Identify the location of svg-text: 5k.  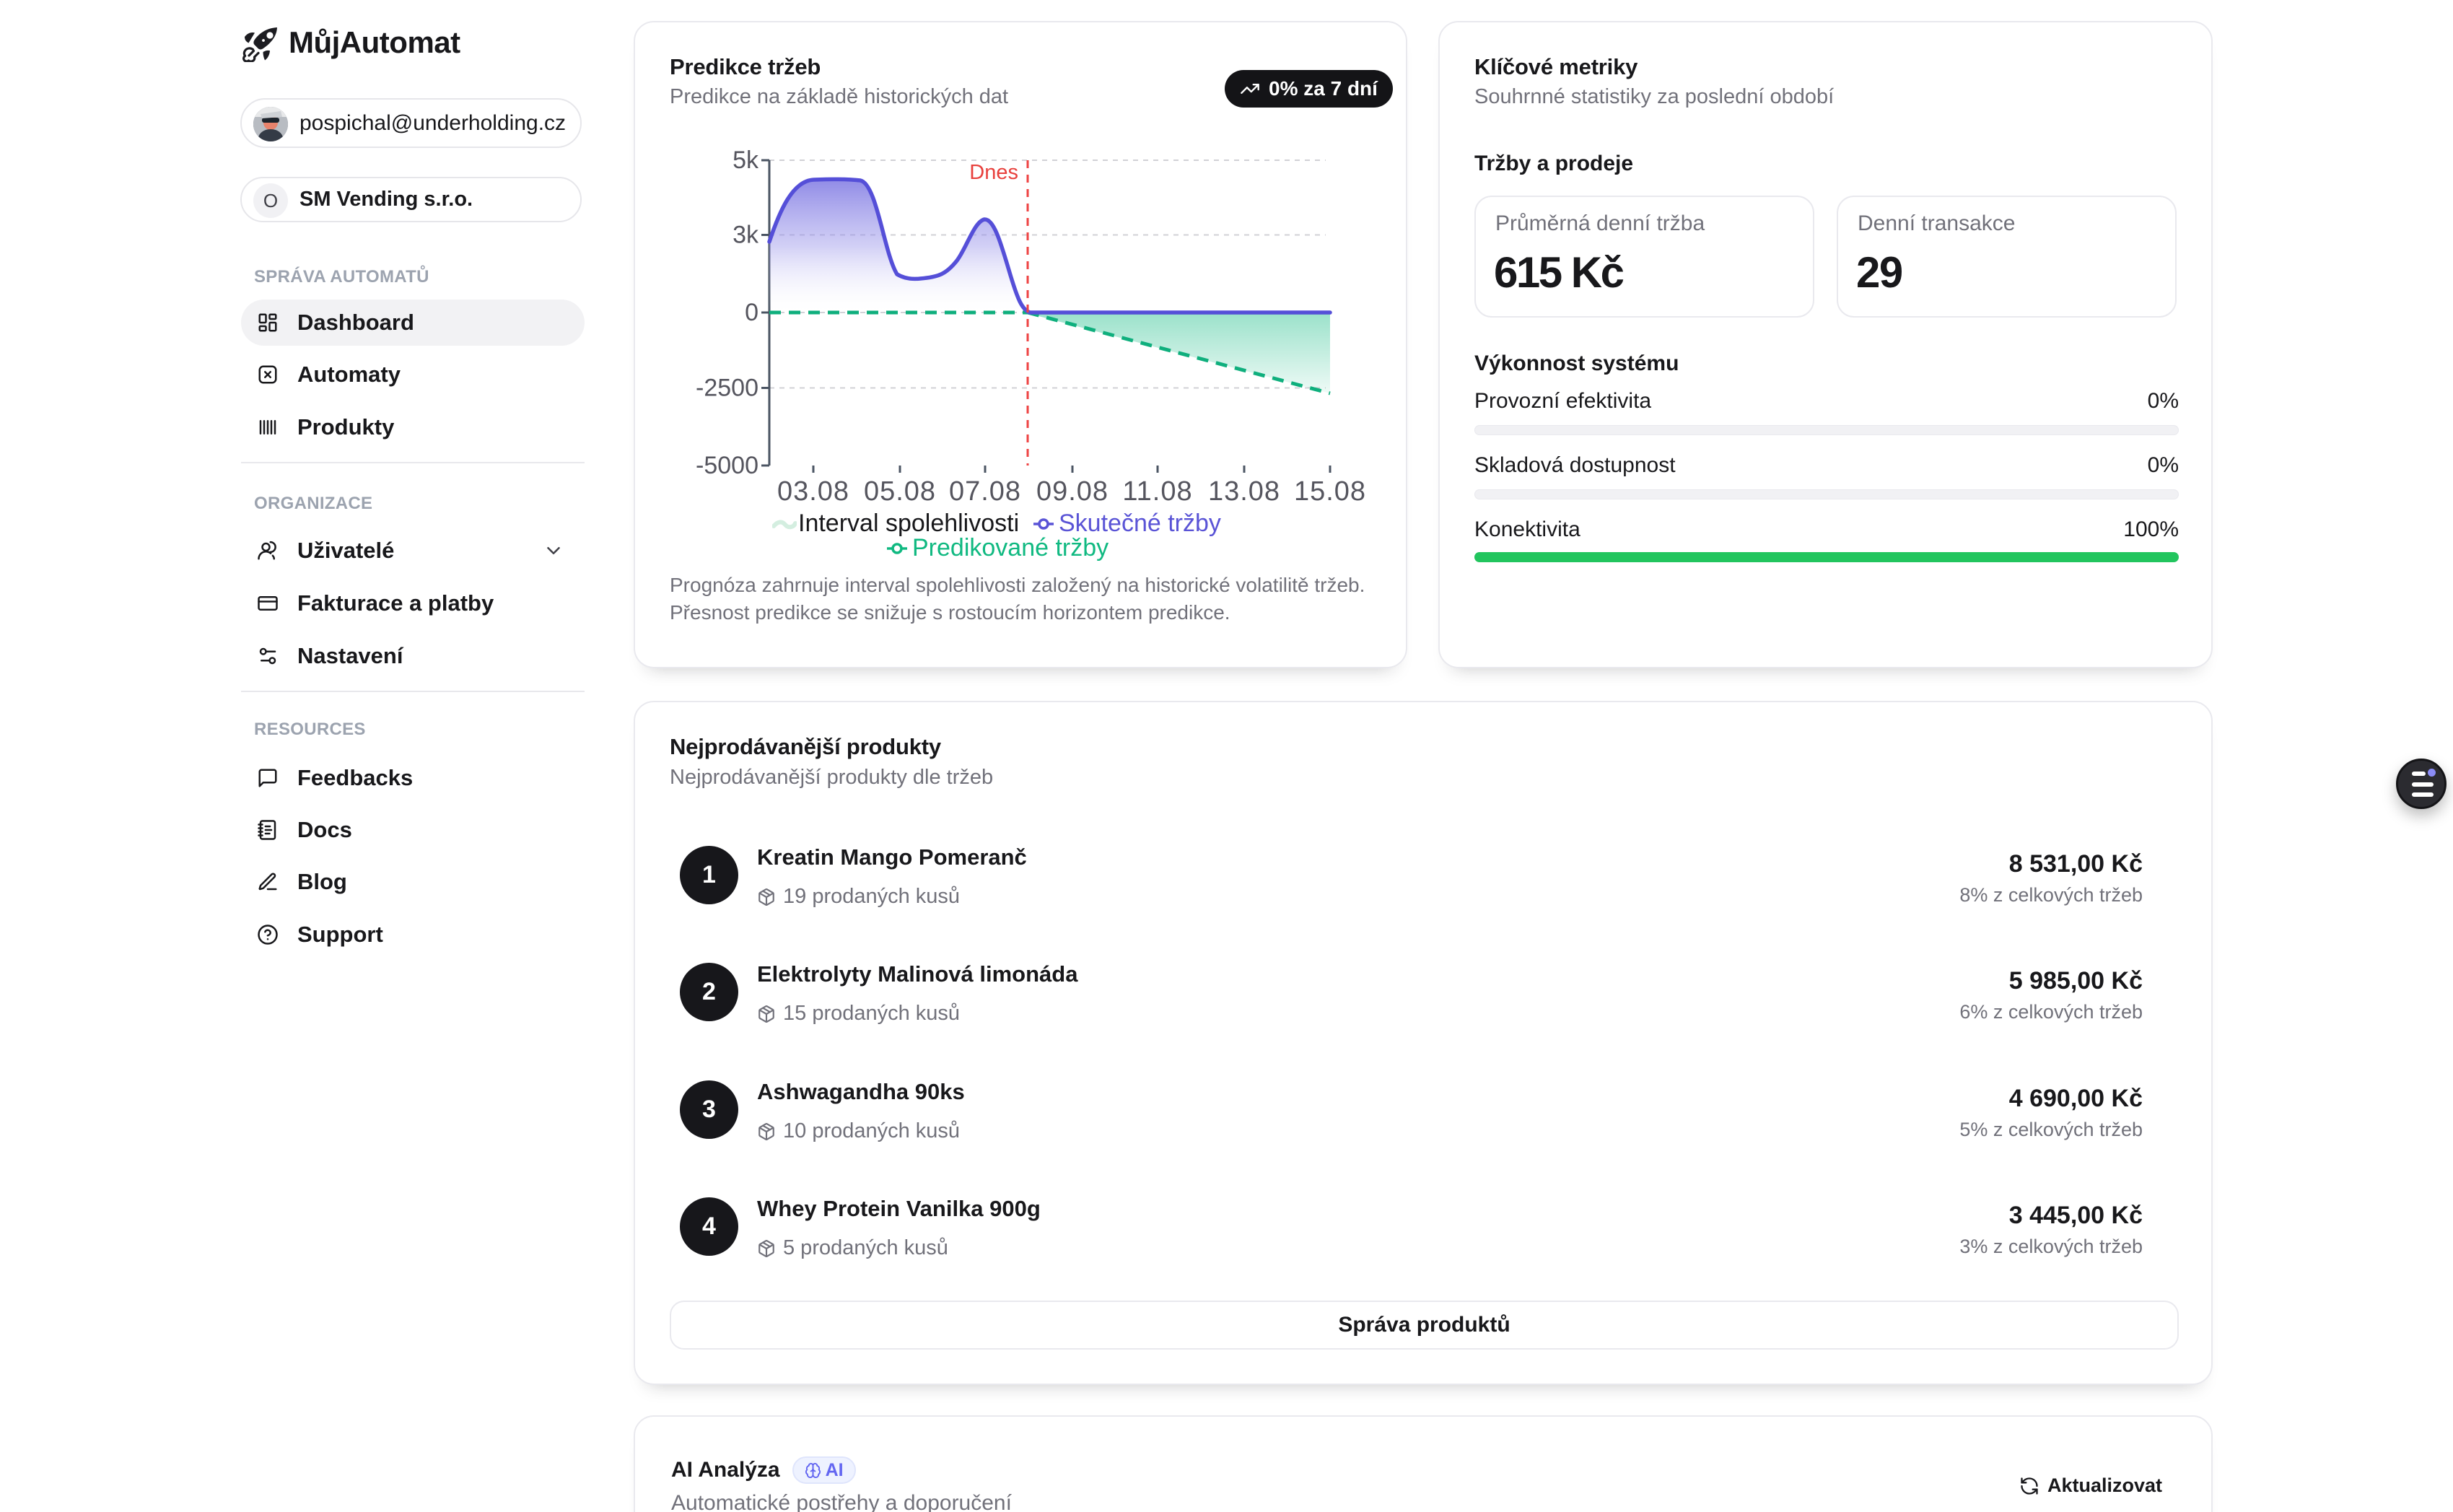
(746, 160).